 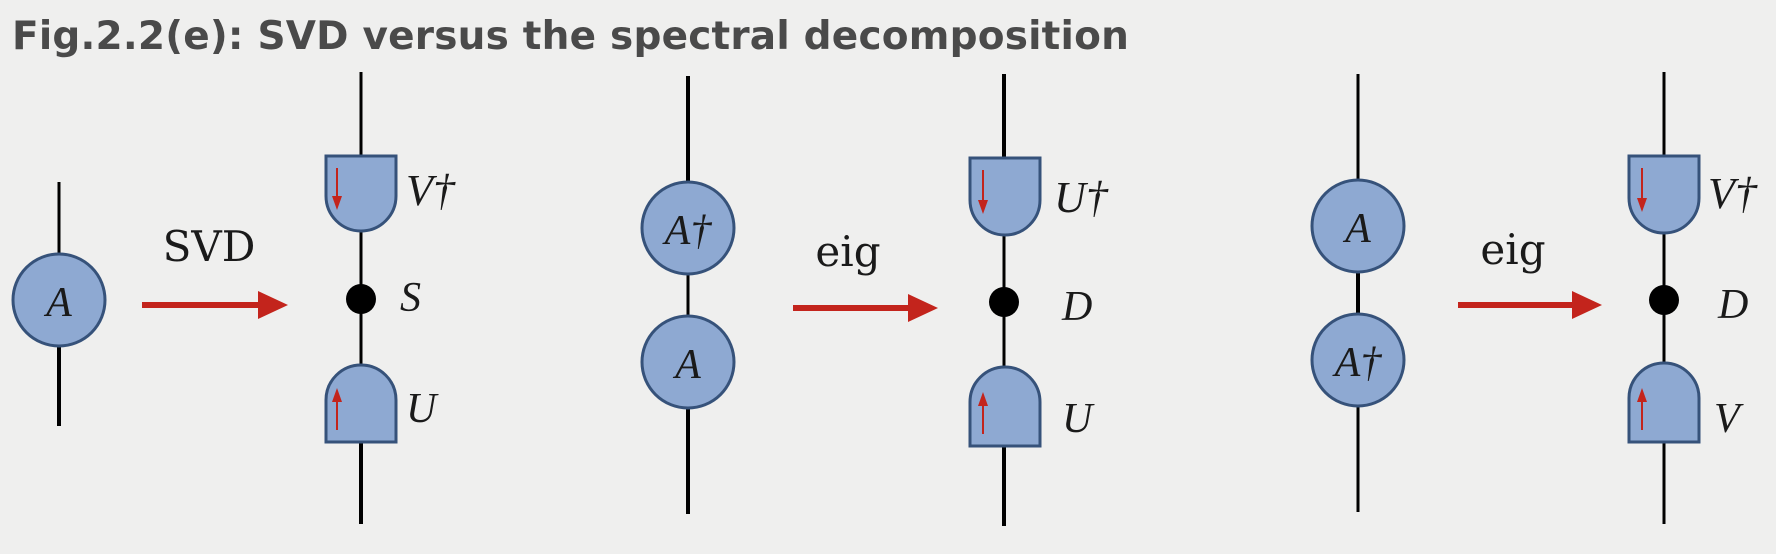 What do you see at coordinates (688, 295) in the screenshot?
I see `input-network: A† A` at bounding box center [688, 295].